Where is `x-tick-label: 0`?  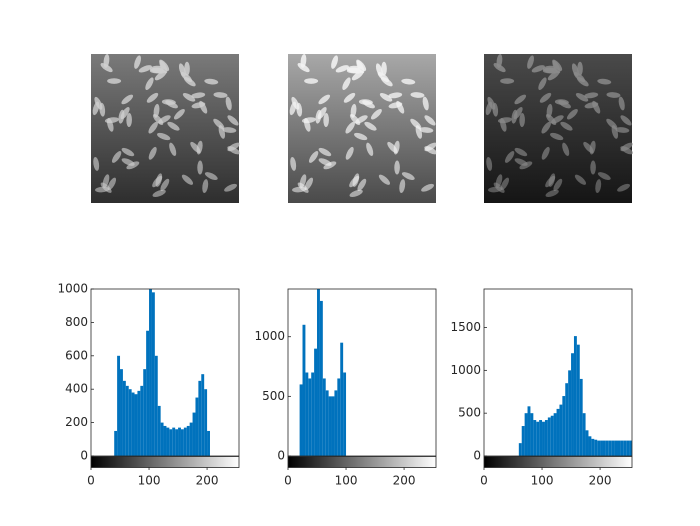 x-tick-label: 0 is located at coordinates (91, 481).